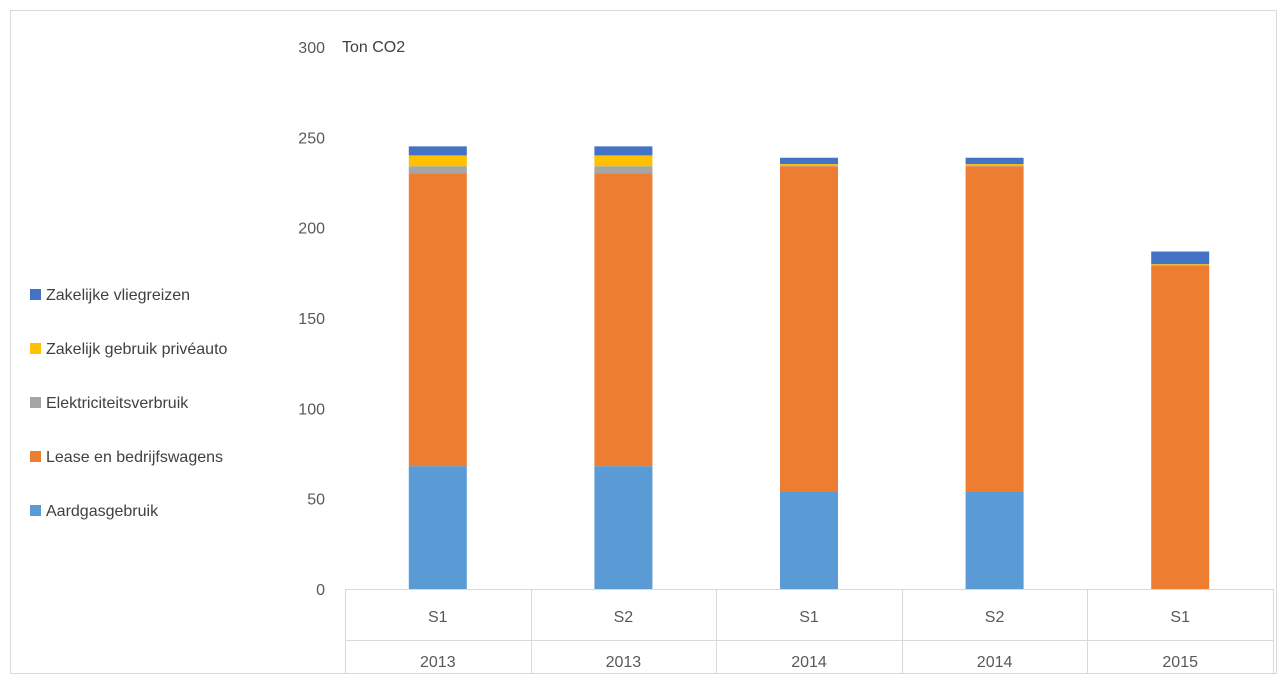 Image resolution: width=1287 pixels, height=674 pixels. Describe the element at coordinates (809, 631) in the screenshot. I see `x-axis: S1 2013 S2 2013 S1 2014 S2 2014 S1 2015` at that location.